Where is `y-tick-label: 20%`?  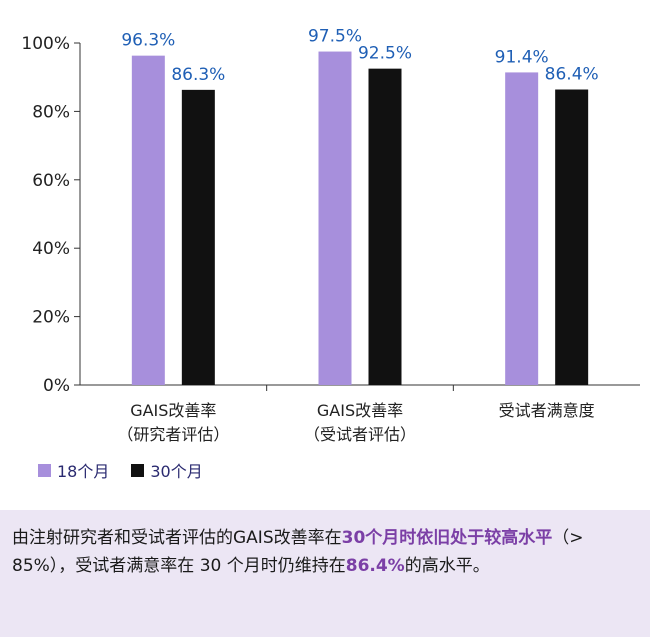 y-tick-label: 20% is located at coordinates (51, 318).